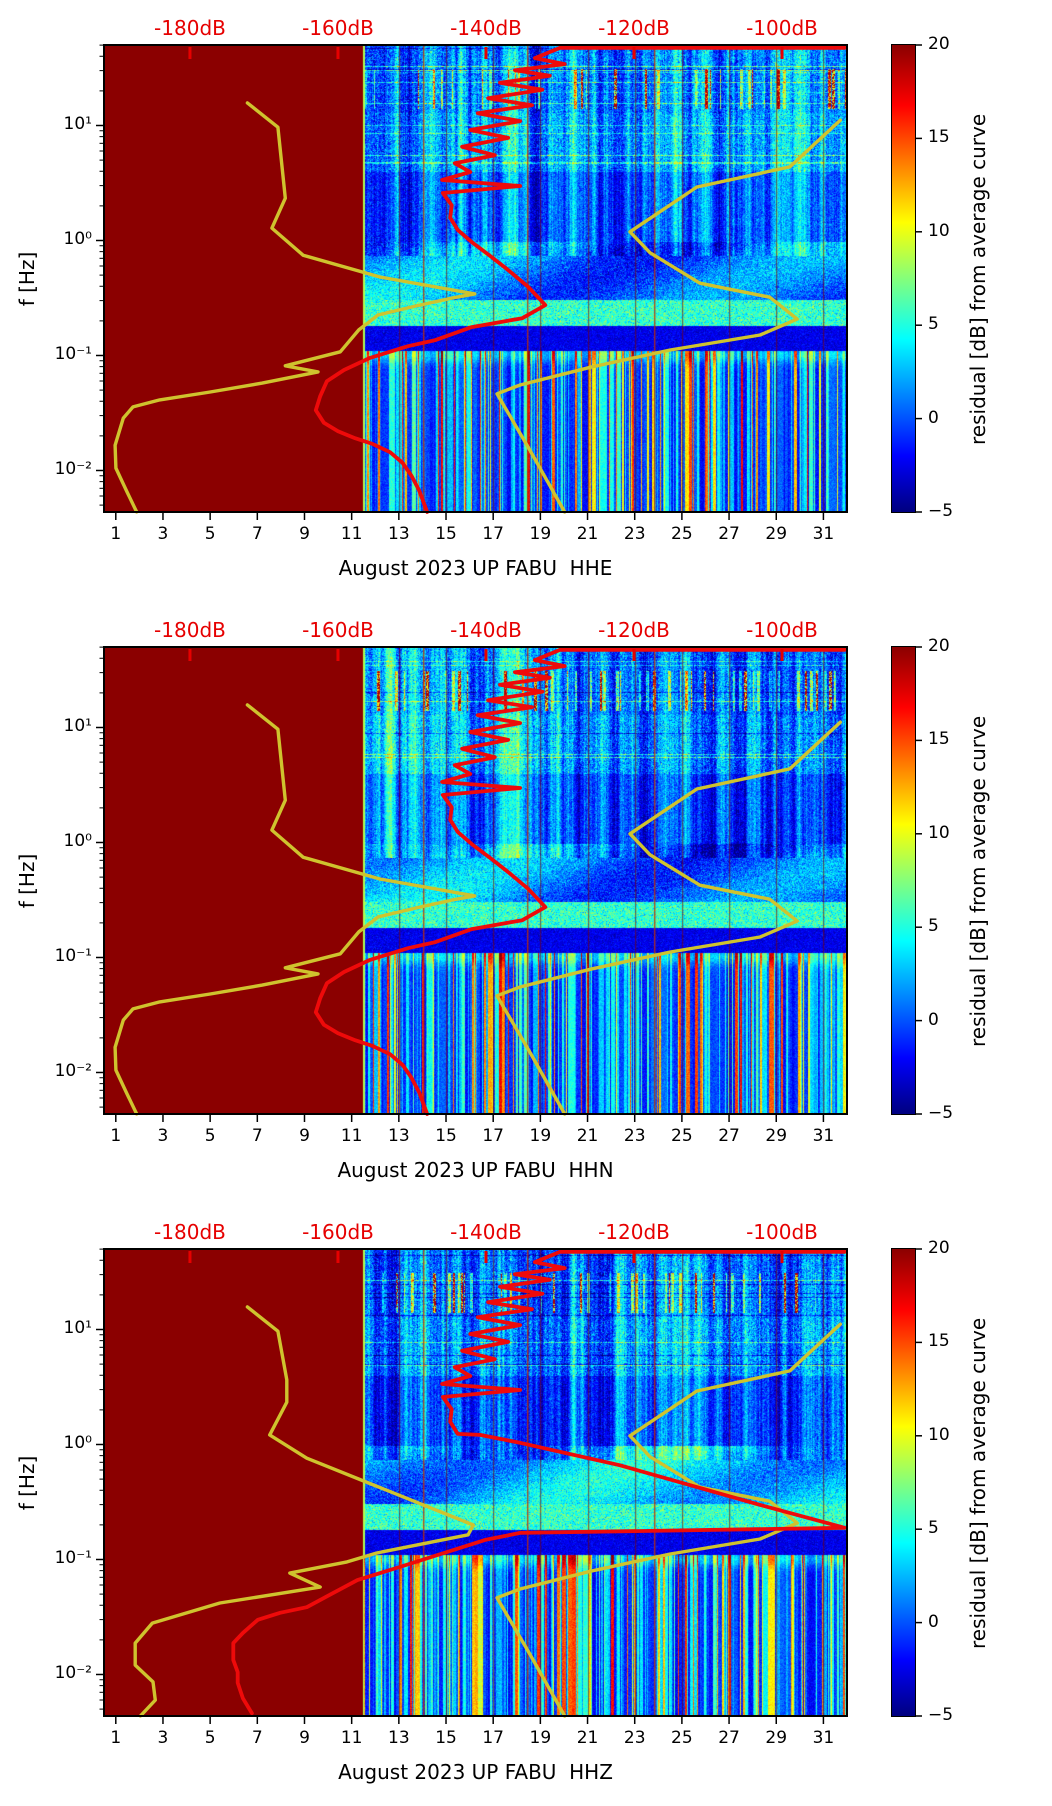 The width and height of the screenshot is (1052, 1806). Describe the element at coordinates (486, 655) in the screenshot. I see `db-axis-ticks` at that location.